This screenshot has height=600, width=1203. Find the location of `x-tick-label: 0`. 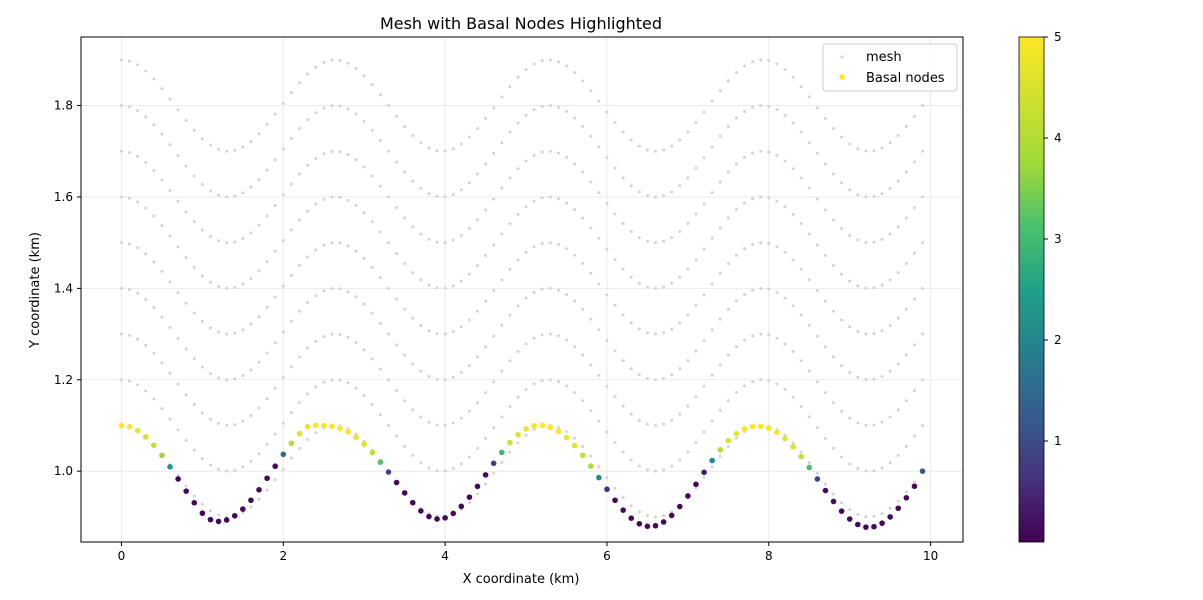

x-tick-label: 0 is located at coordinates (122, 556).